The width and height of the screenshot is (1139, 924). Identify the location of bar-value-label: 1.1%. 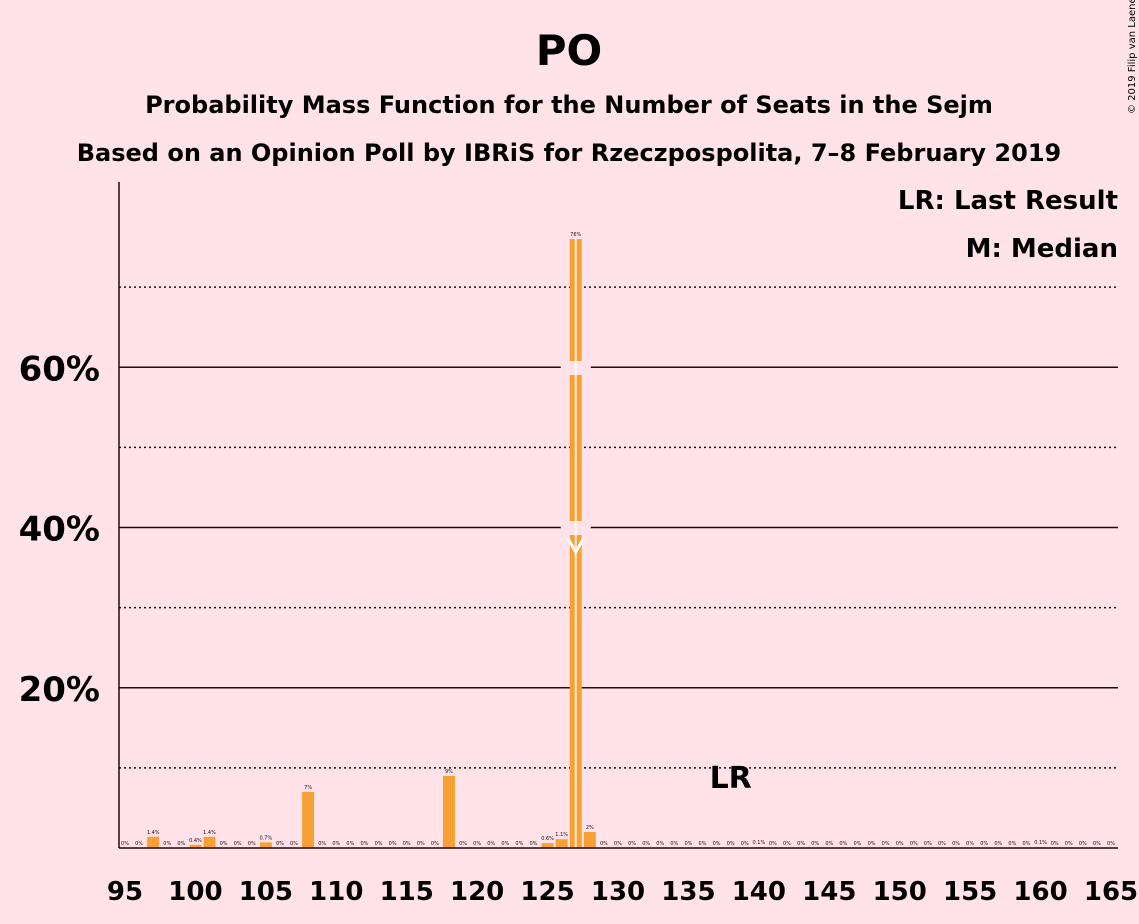
(561, 835).